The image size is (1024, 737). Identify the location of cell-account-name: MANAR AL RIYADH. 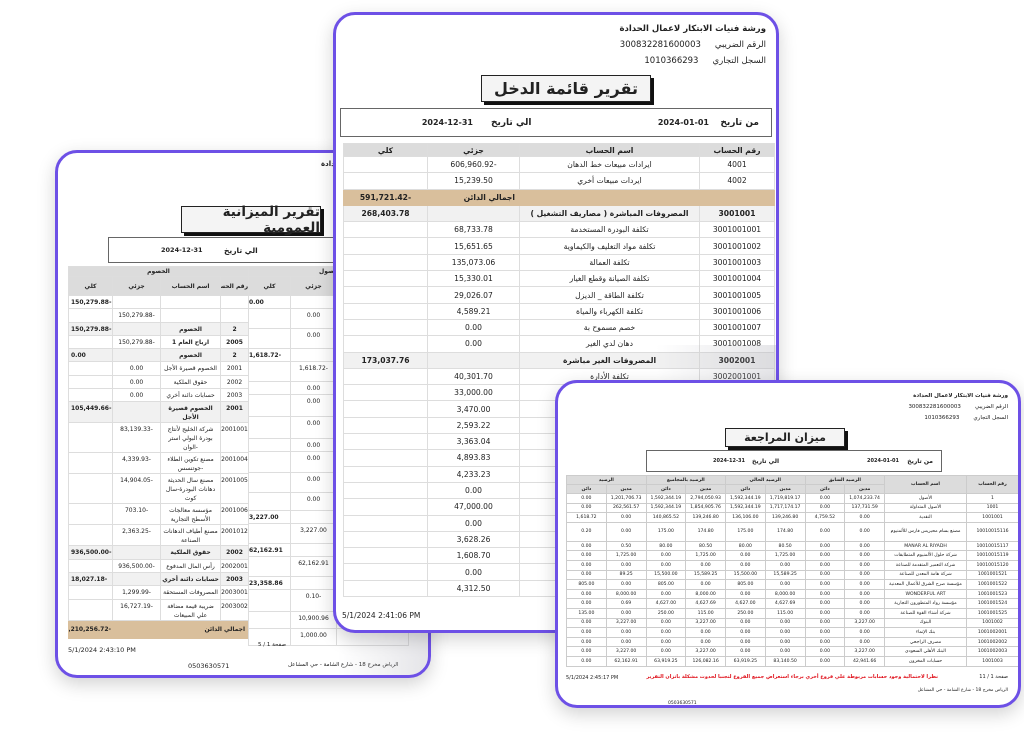
(926, 546).